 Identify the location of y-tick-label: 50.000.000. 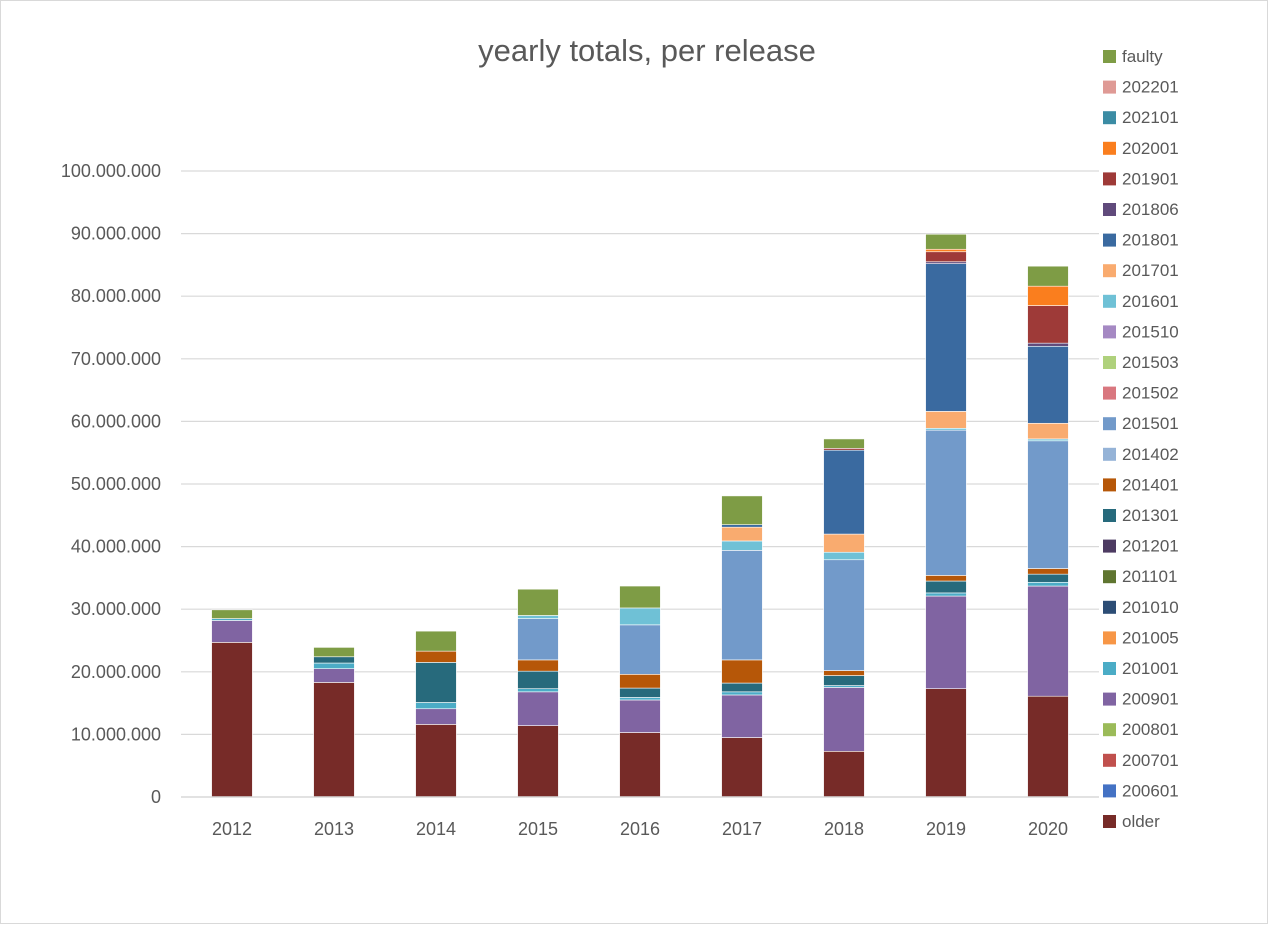
(116, 484).